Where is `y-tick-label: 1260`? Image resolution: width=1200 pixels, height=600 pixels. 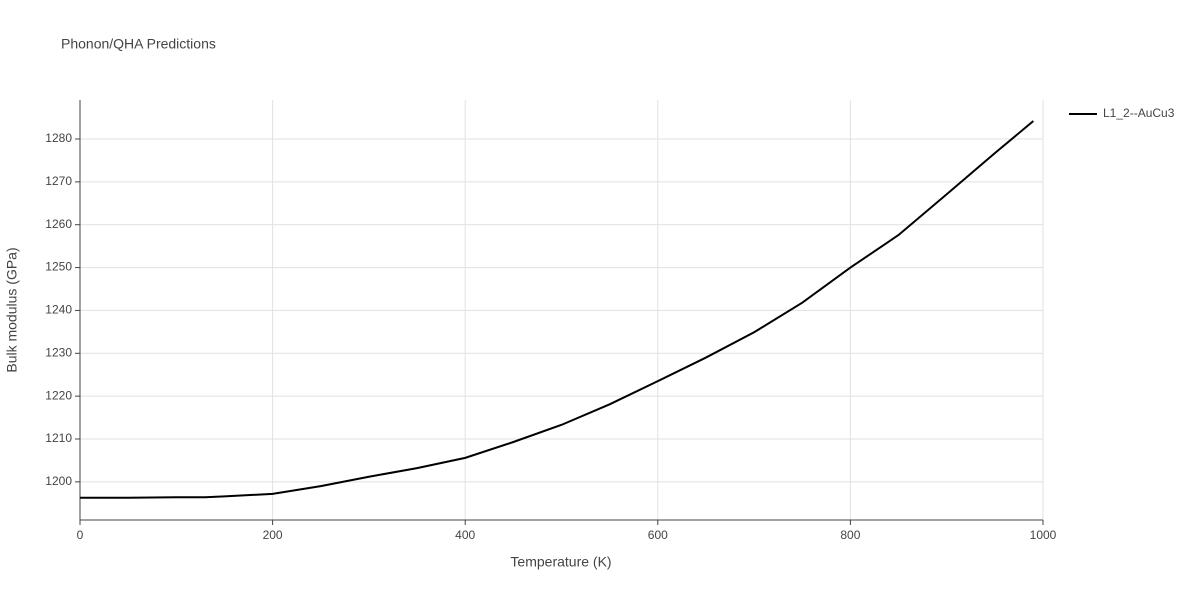
y-tick-label: 1260 is located at coordinates (58, 224).